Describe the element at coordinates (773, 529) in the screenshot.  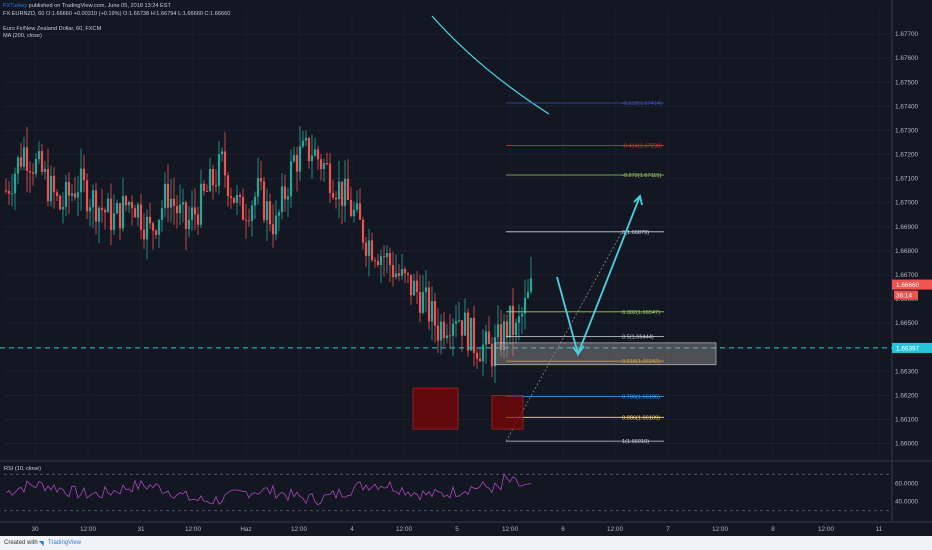
I see `x-tick-label: 8` at that location.